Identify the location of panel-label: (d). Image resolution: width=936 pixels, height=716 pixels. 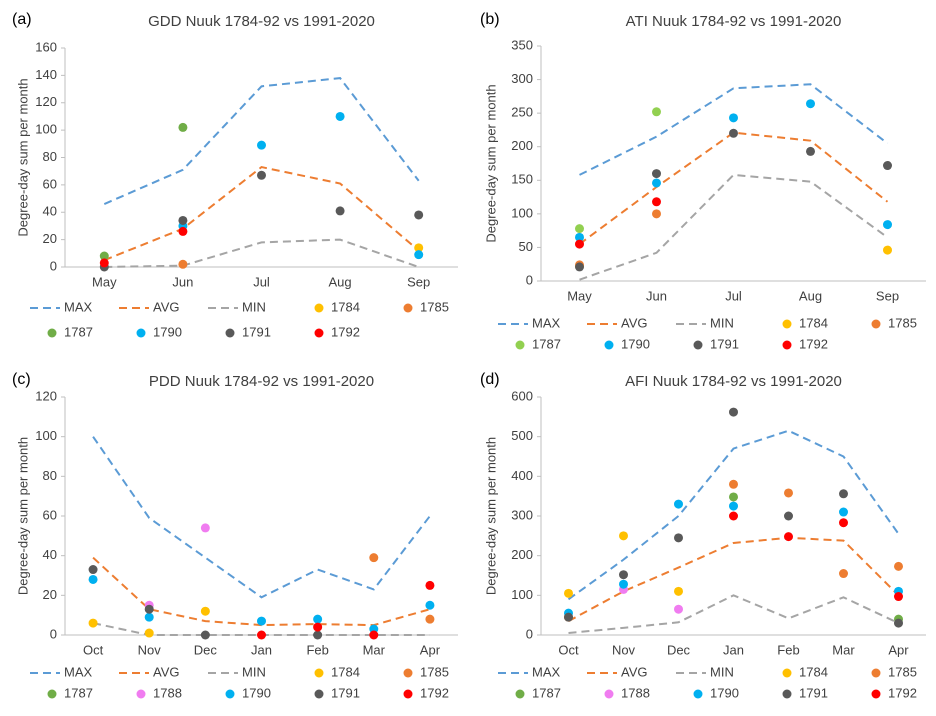
(490, 379).